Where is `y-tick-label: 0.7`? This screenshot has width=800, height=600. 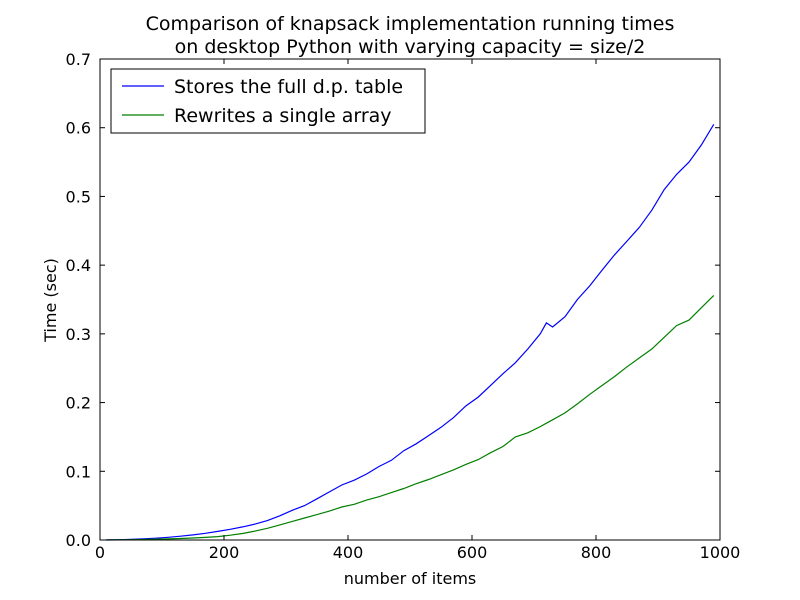
y-tick-label: 0.7 is located at coordinates (78, 59).